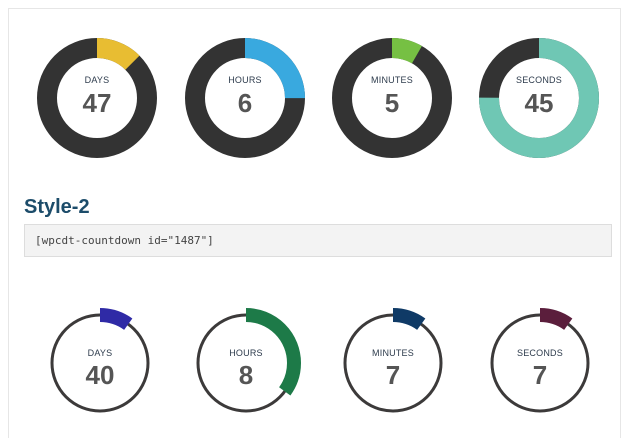 The width and height of the screenshot is (644, 438). I want to click on style1-minutes-progress-arc, so click(392, 98).